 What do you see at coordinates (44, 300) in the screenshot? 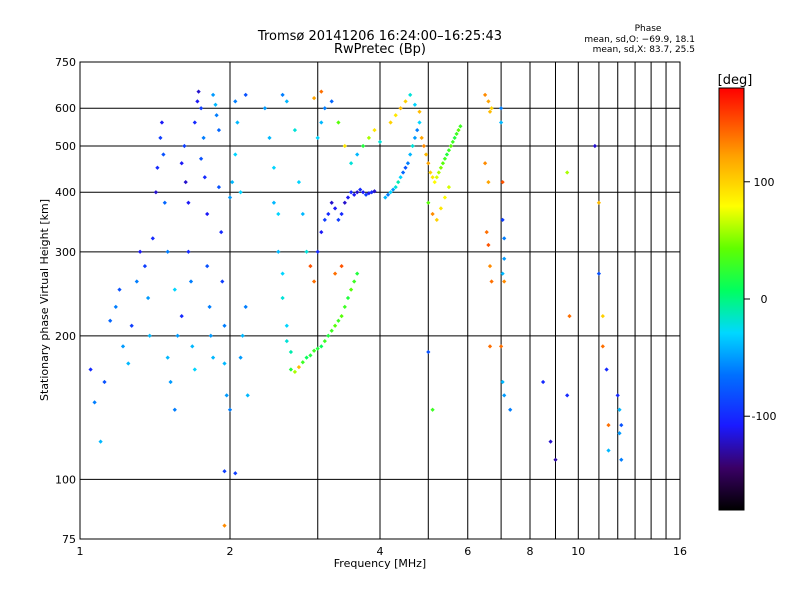
I see `y-axis-label: Stationary phase Virtual Height [km]` at bounding box center [44, 300].